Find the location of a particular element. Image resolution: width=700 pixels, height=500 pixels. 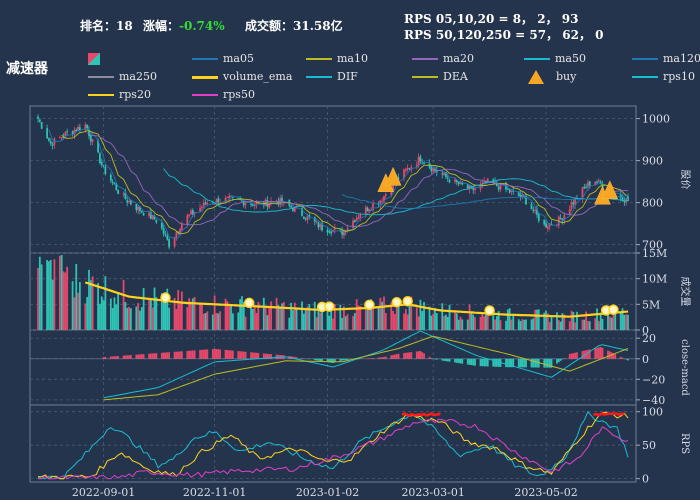

legend-swatch is located at coordinates (537, 59).